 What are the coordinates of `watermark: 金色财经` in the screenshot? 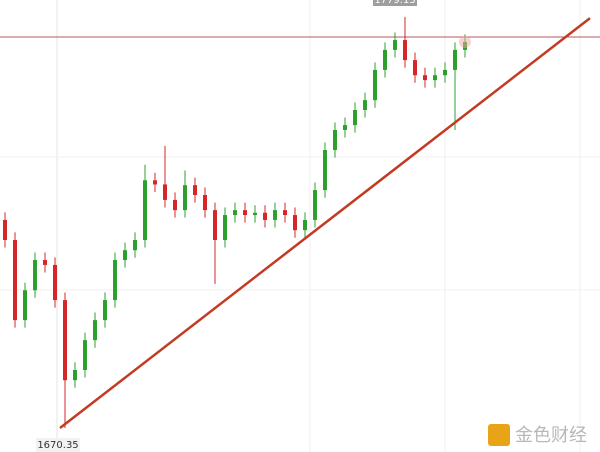 It's located at (551, 435).